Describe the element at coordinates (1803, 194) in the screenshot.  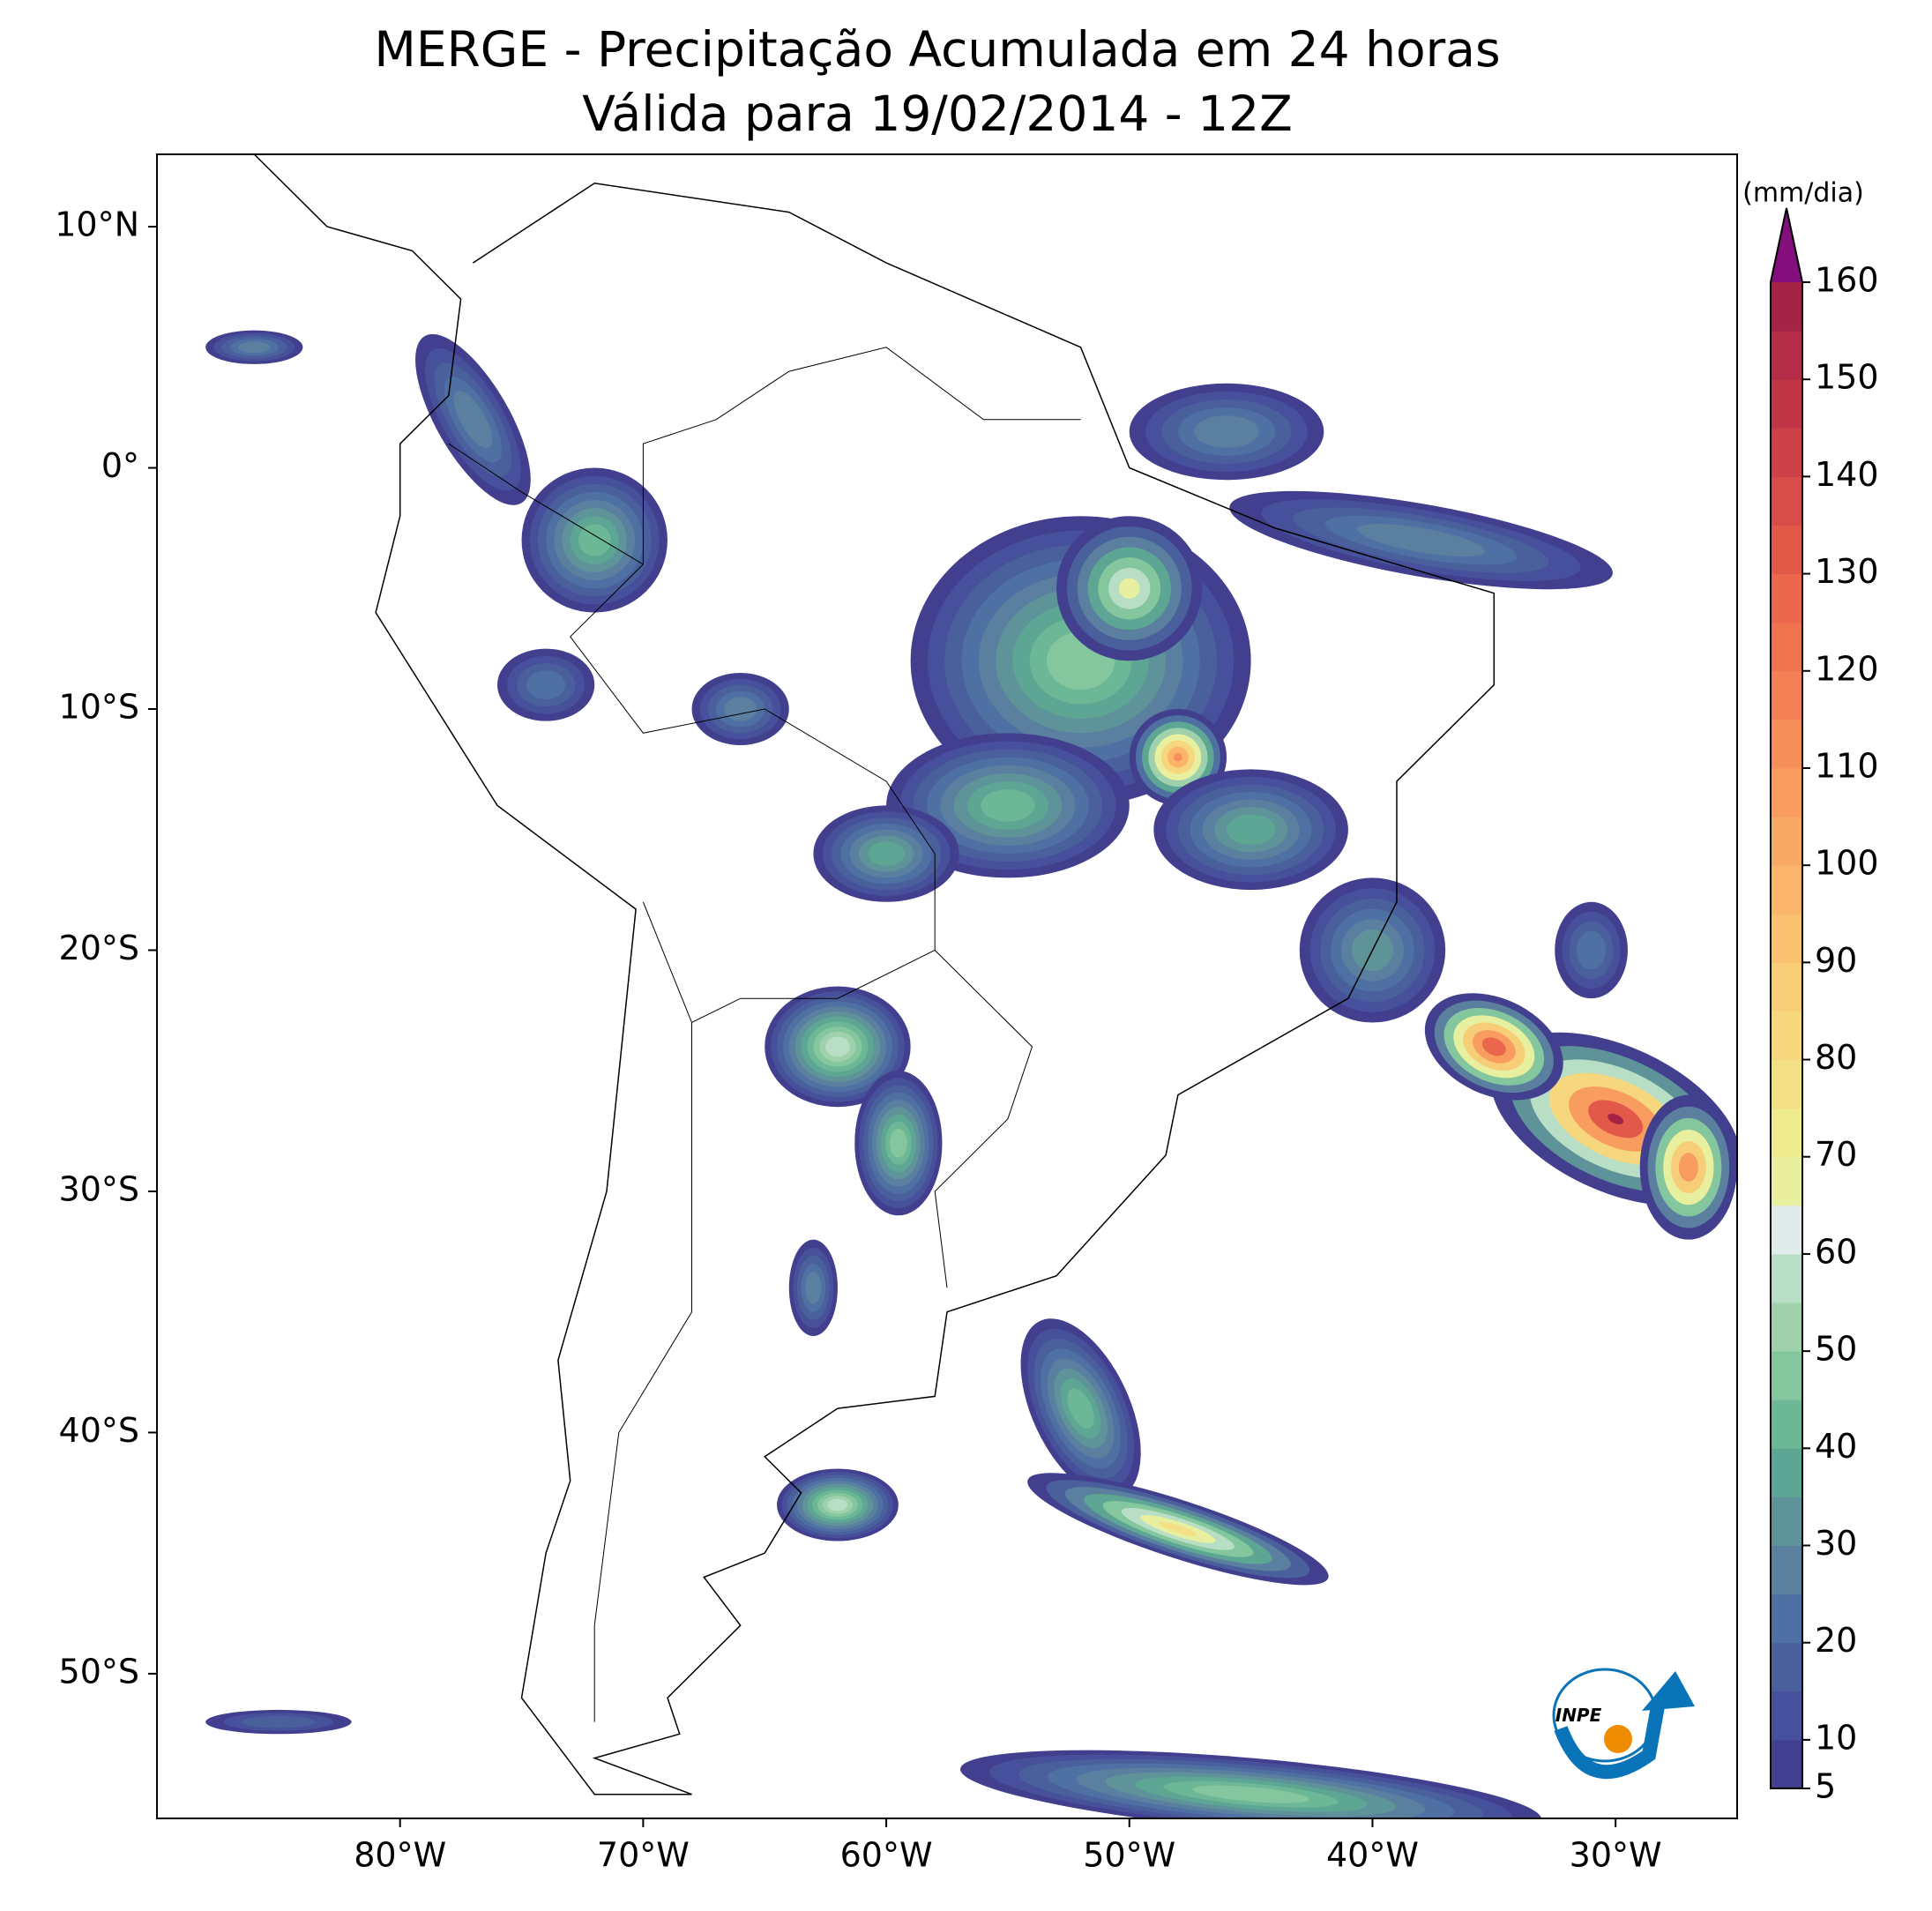
I see `colorbar-label: (mm/dia)` at that location.